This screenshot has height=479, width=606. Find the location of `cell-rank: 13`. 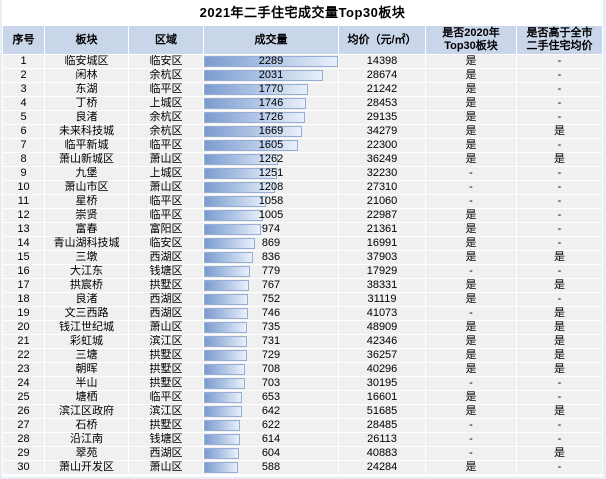

cell-rank: 13 is located at coordinates (23, 229).